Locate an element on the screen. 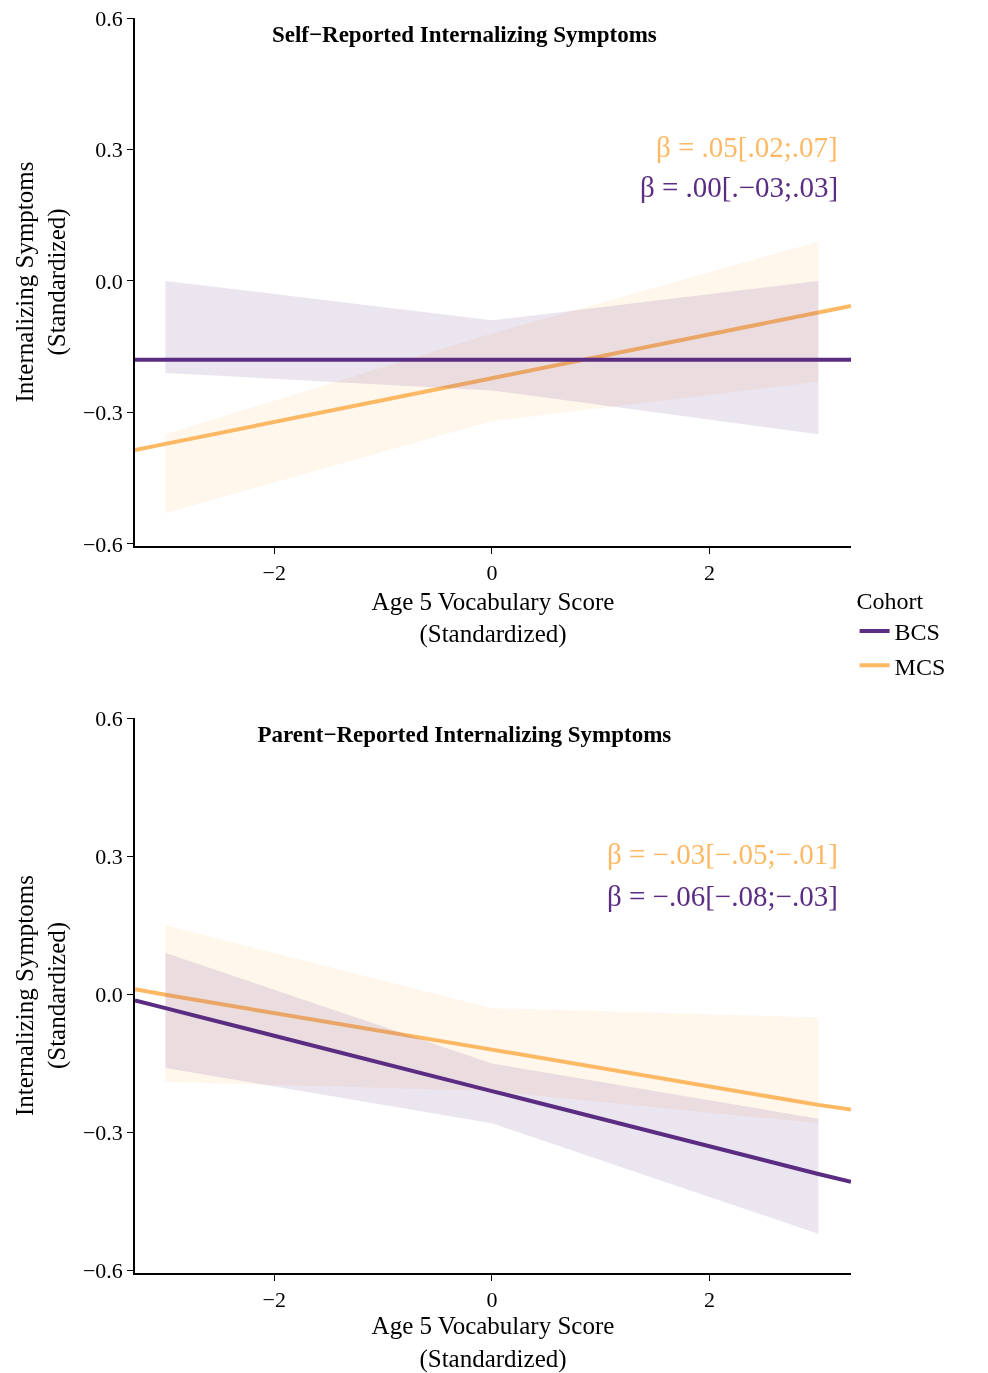  annotation: β = .00[.−03;.03] is located at coordinates (739, 187).